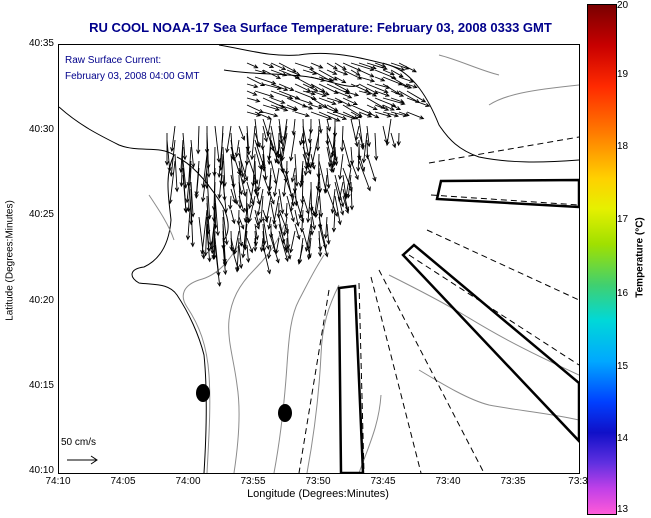 The image size is (651, 518). Describe the element at coordinates (513, 481) in the screenshot. I see `x-tick-label: 73:35` at that location.